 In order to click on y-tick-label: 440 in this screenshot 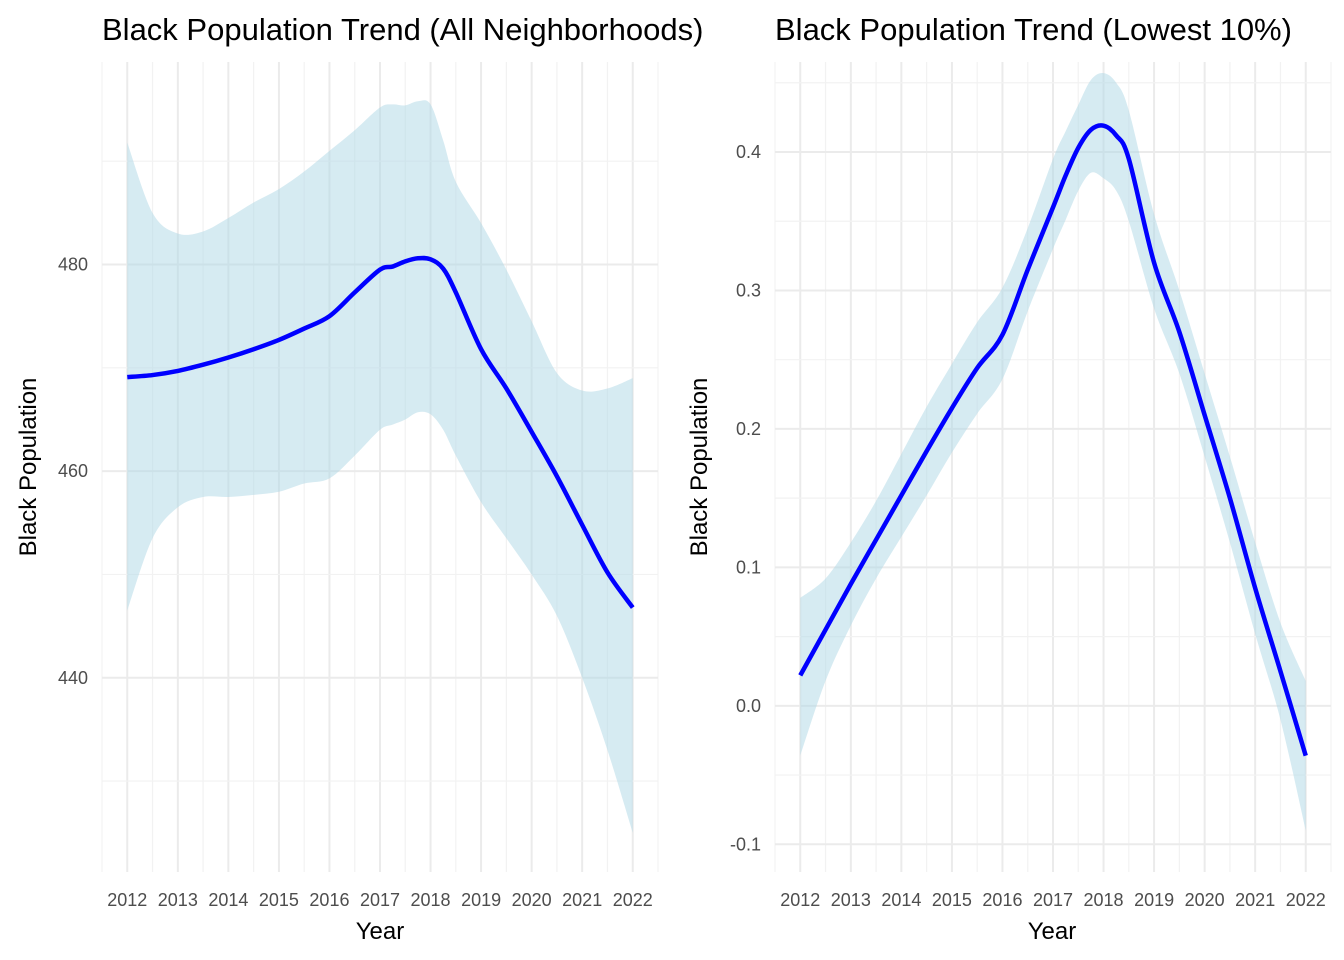, I will do `click(73, 678)`.